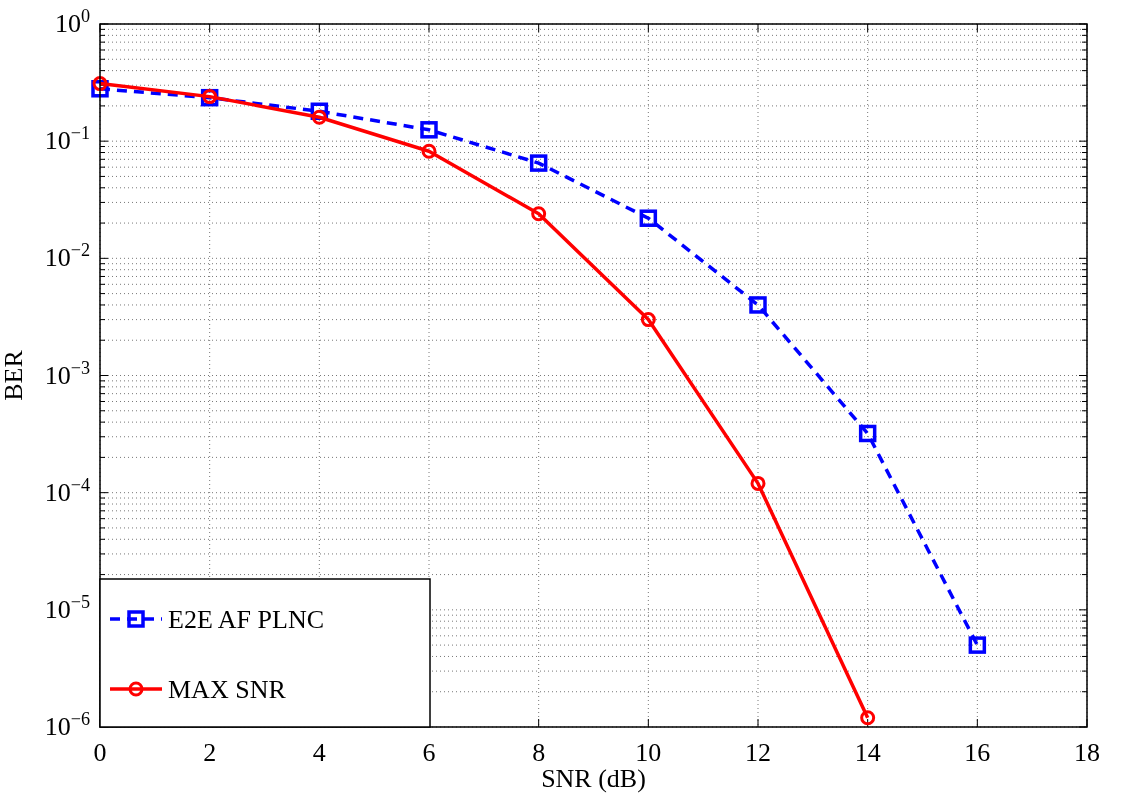 The image size is (1126, 803). Describe the element at coordinates (67, 490) in the screenshot. I see `y-tick-label: 10$^{−4}$` at that location.